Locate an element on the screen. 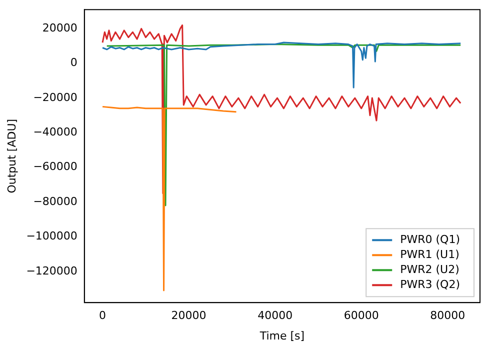  y-tick-label: −100000 is located at coordinates (52, 236).